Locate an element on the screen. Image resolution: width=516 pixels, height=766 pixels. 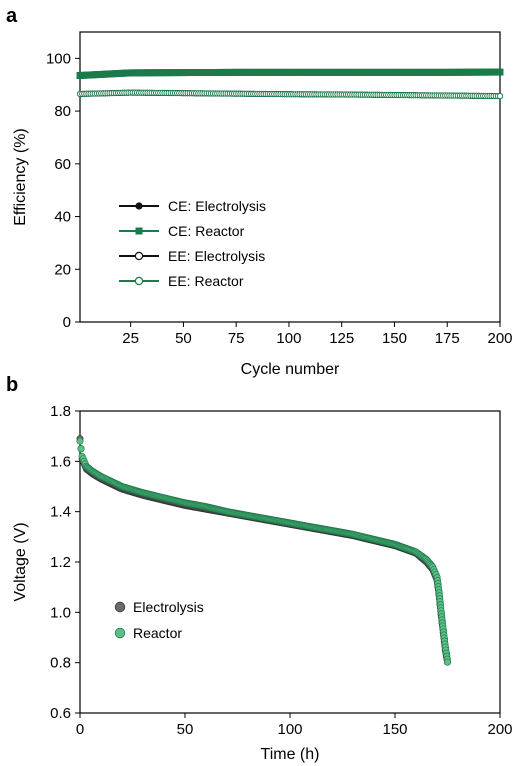
x-tick-label: 75 is located at coordinates (236, 338).